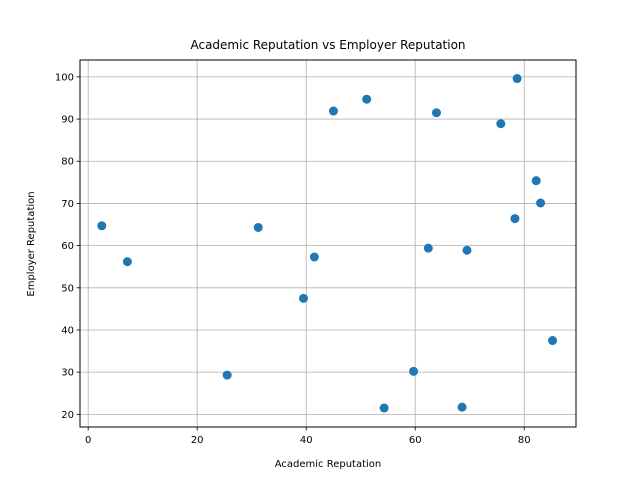  I want to click on y-axis-label: Employer Reputation, so click(31, 243).